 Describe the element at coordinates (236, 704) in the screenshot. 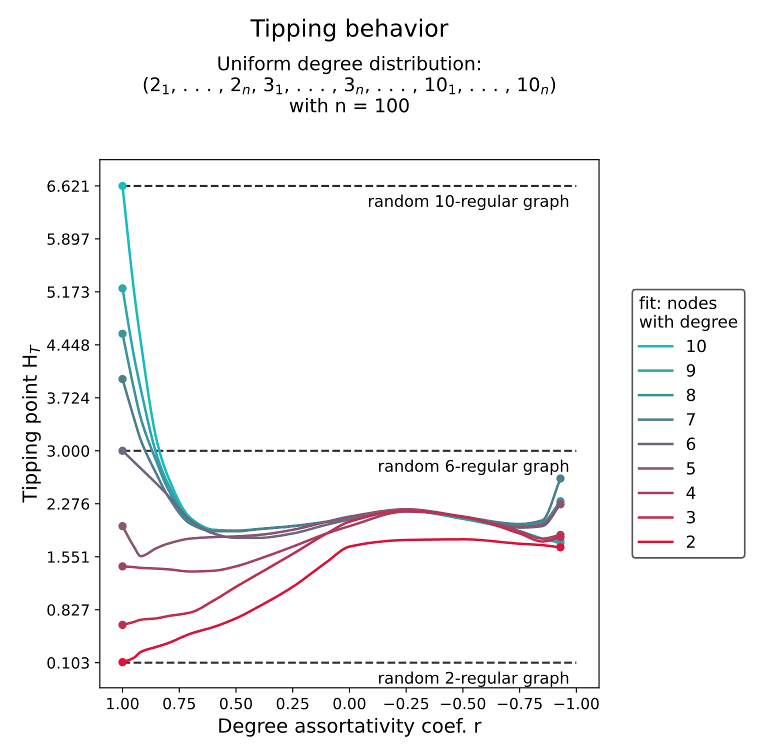

I see `x-tick-label: 0.50` at that location.